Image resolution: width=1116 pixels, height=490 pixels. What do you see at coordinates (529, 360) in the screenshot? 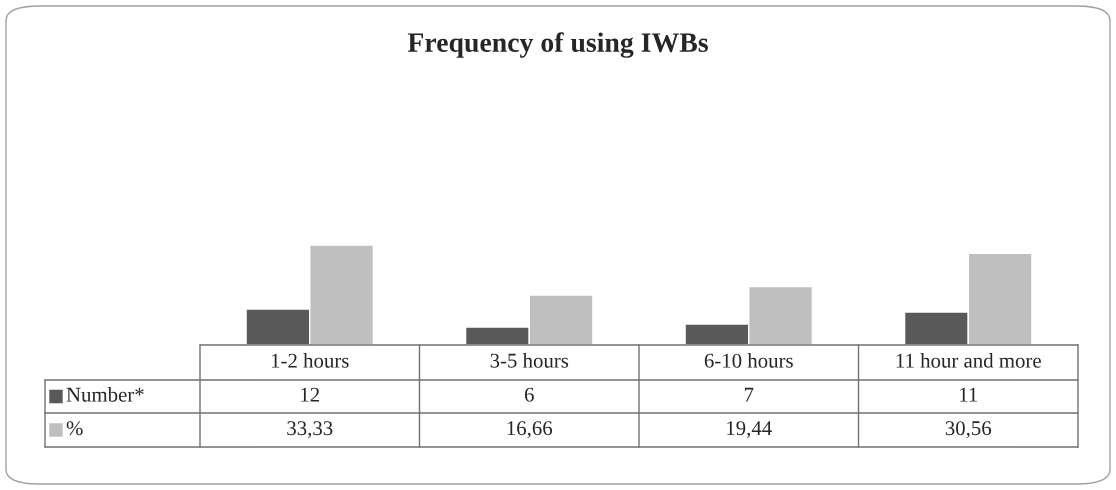
I see `x-tick-label: 3-5 hours` at bounding box center [529, 360].